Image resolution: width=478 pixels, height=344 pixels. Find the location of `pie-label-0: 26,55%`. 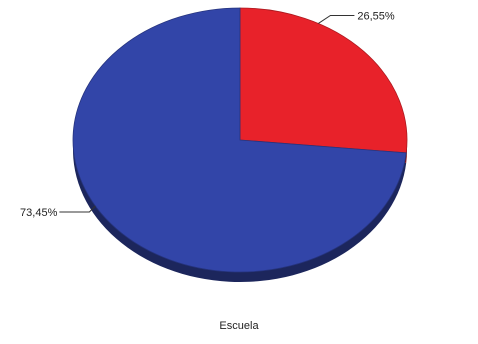

pie-label-0: 26,55% is located at coordinates (376, 16).